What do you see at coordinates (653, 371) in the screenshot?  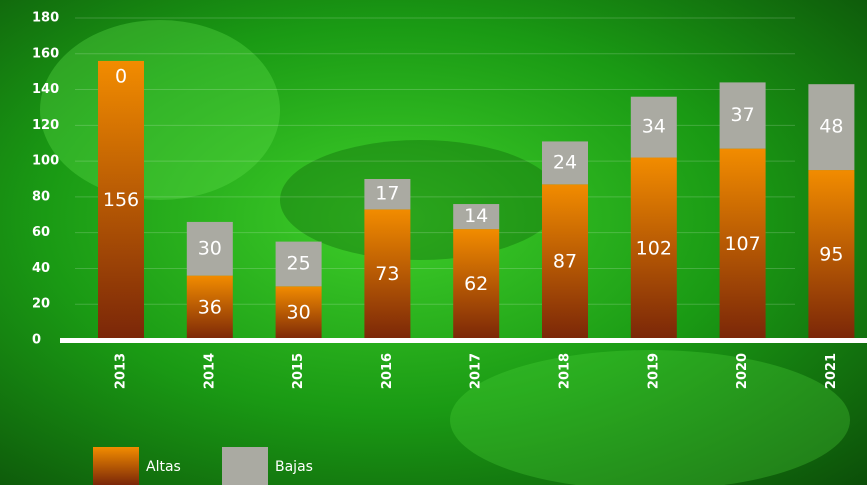 I see `x-tick-label: 2019` at bounding box center [653, 371].